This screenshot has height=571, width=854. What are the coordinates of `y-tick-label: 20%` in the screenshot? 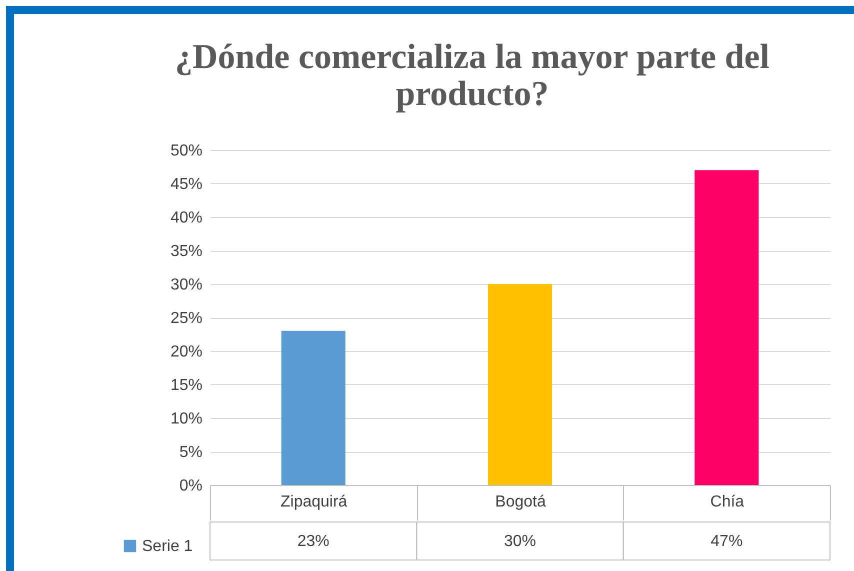 It's located at (186, 352).